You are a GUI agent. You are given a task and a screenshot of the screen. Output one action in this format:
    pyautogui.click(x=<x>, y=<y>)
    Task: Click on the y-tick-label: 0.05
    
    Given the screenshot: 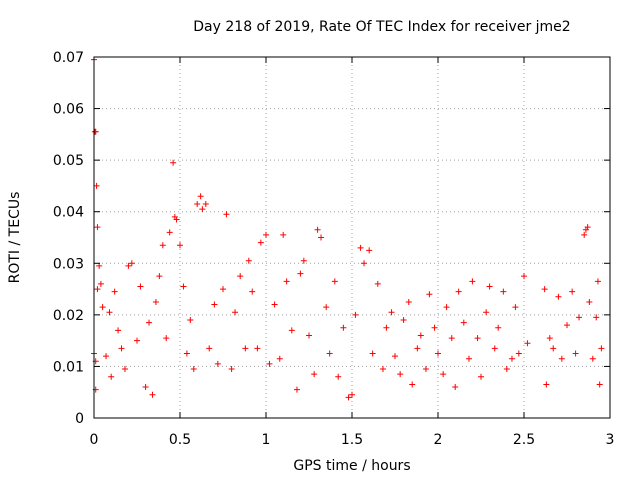 What is the action you would take?
    pyautogui.click(x=68, y=161)
    